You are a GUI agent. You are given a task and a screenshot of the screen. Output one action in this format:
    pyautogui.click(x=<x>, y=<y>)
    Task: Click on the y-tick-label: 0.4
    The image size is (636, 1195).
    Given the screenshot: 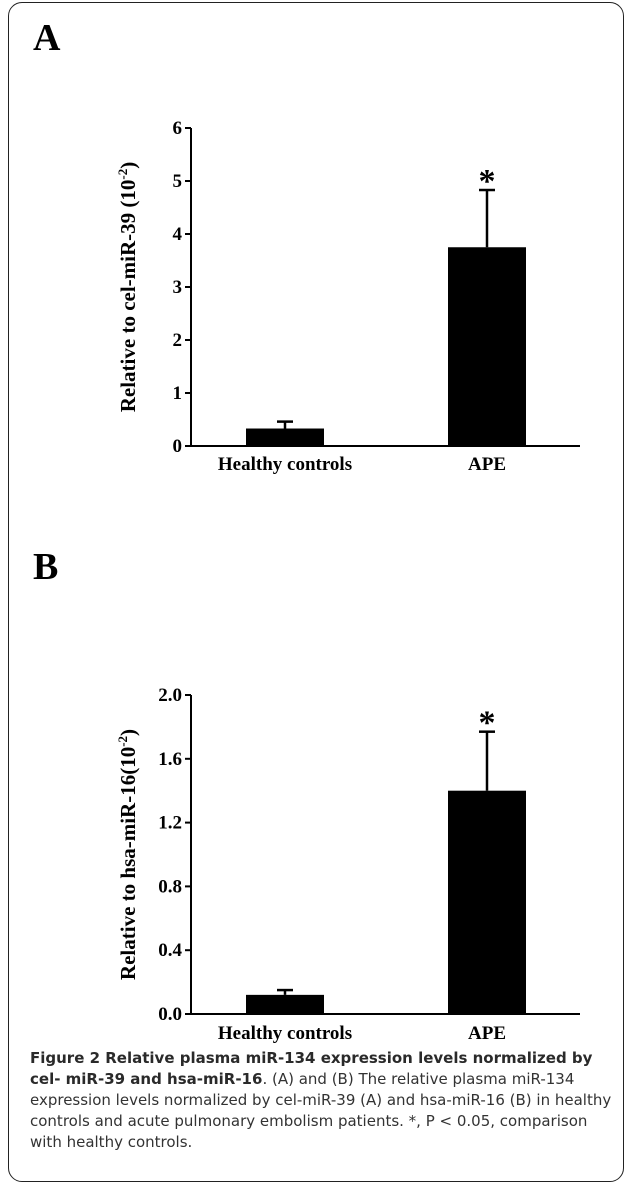 What is the action you would take?
    pyautogui.click(x=170, y=950)
    